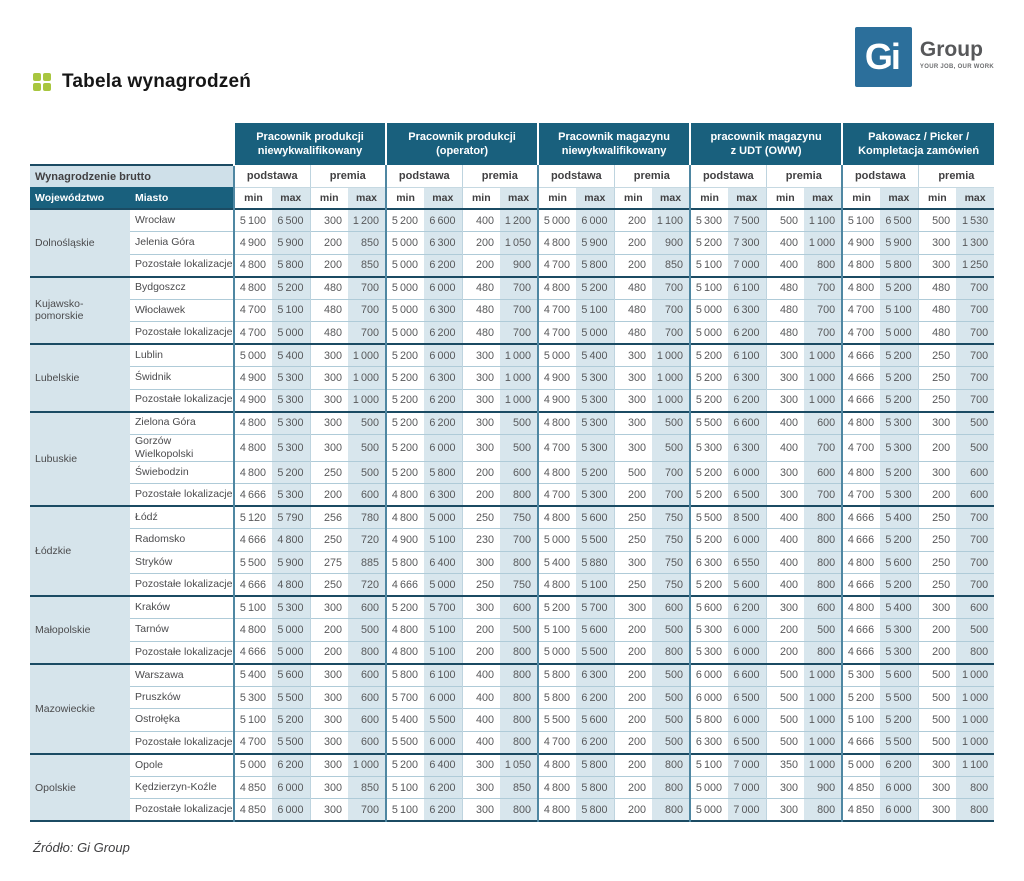 This screenshot has height=881, width=1024. What do you see at coordinates (481, 540) in the screenshot?
I see `salary-cell: 230` at bounding box center [481, 540].